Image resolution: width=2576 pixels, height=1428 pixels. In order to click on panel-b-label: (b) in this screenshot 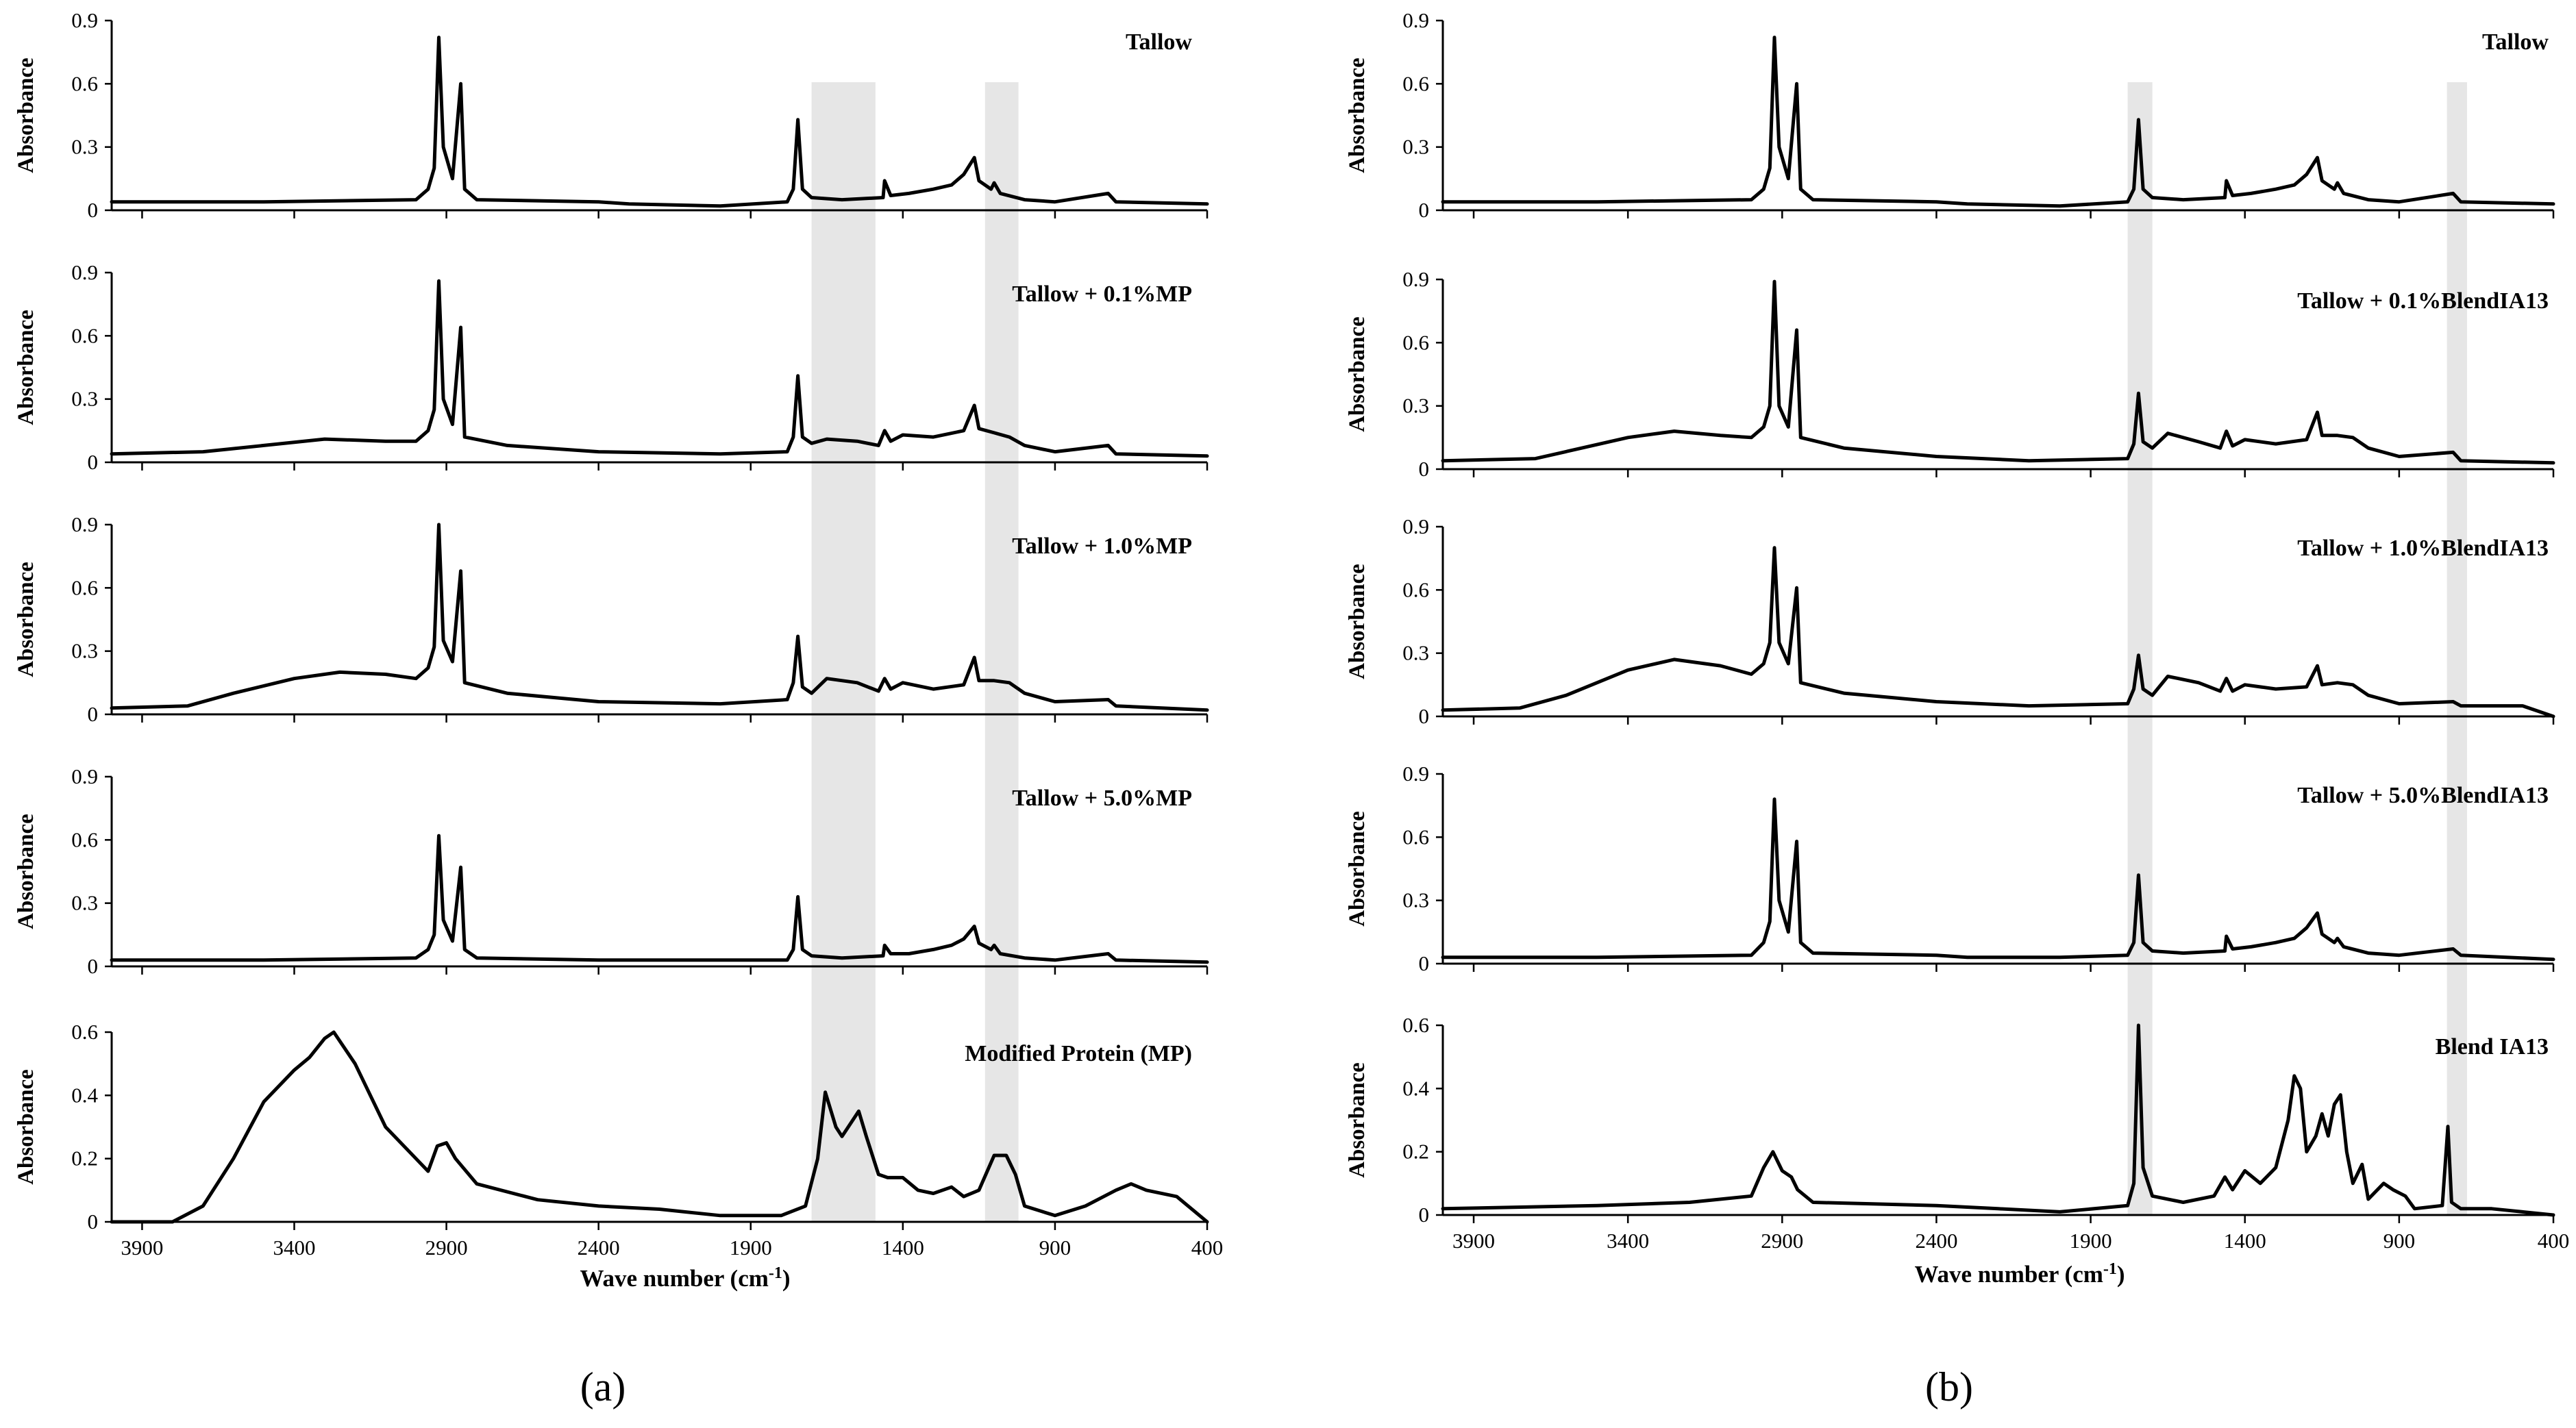, I will do `click(1949, 1387)`.